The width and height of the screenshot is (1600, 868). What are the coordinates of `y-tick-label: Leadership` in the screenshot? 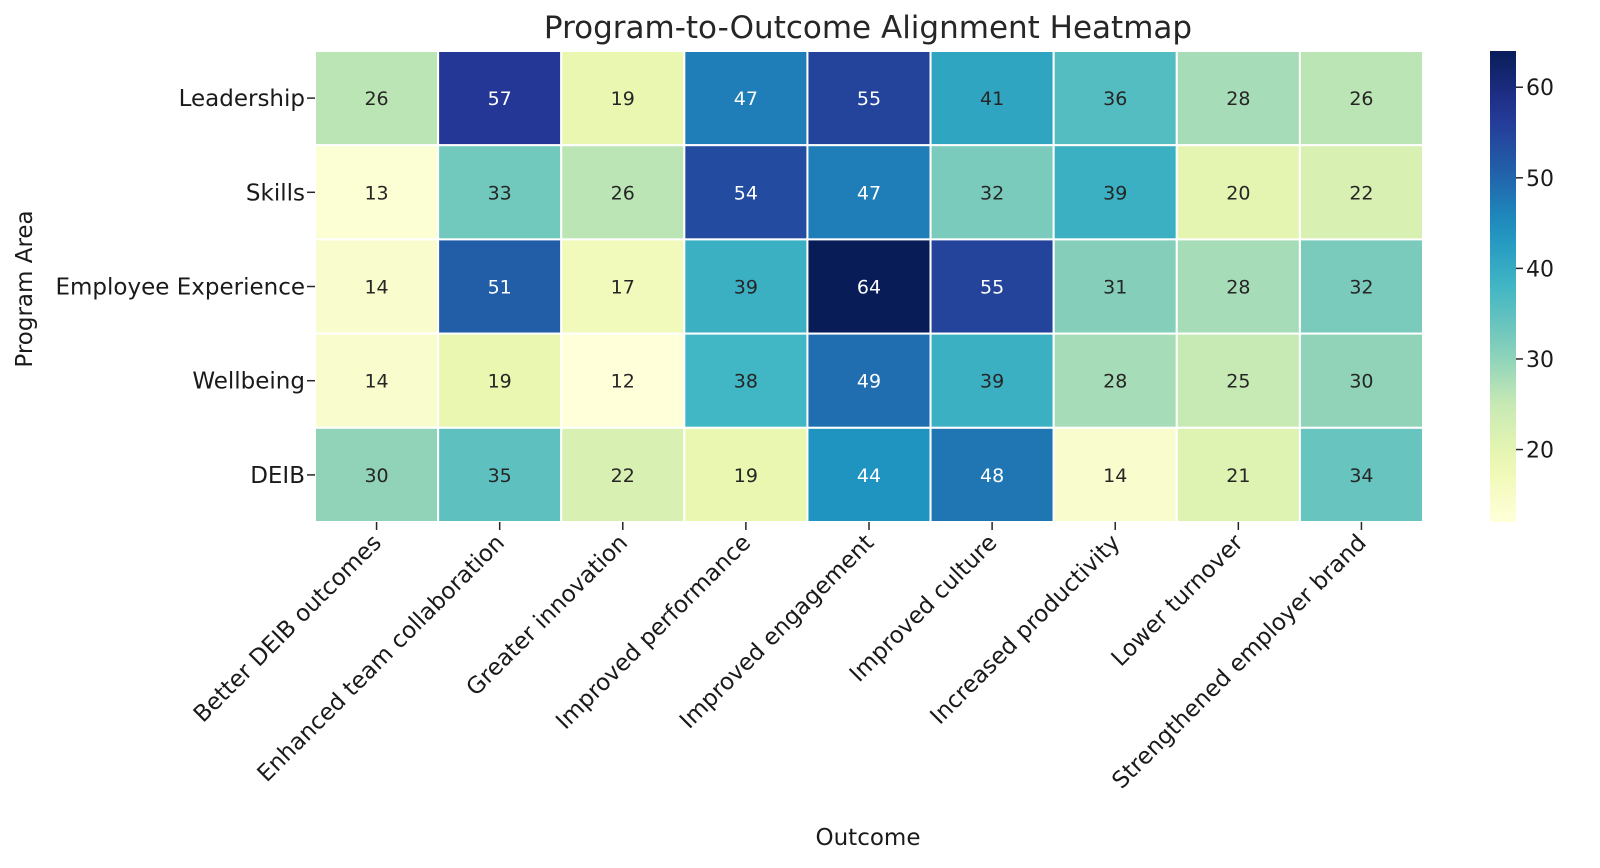 It's located at (242, 99).